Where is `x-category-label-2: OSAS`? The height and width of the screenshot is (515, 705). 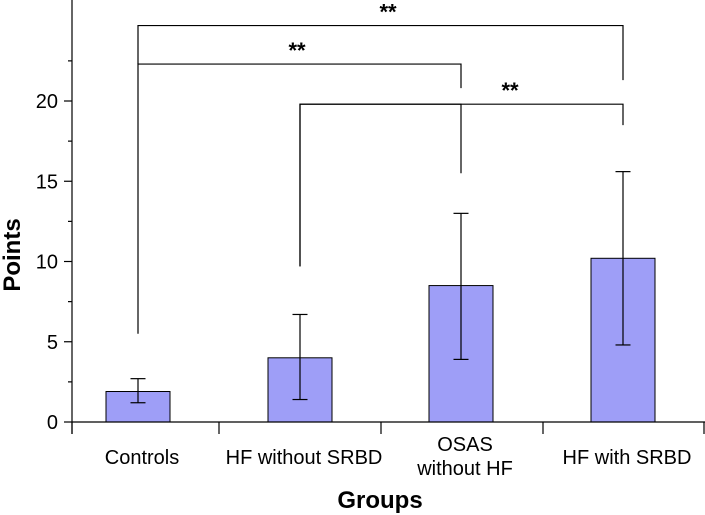 x-category-label-2: OSAS is located at coordinates (465, 445).